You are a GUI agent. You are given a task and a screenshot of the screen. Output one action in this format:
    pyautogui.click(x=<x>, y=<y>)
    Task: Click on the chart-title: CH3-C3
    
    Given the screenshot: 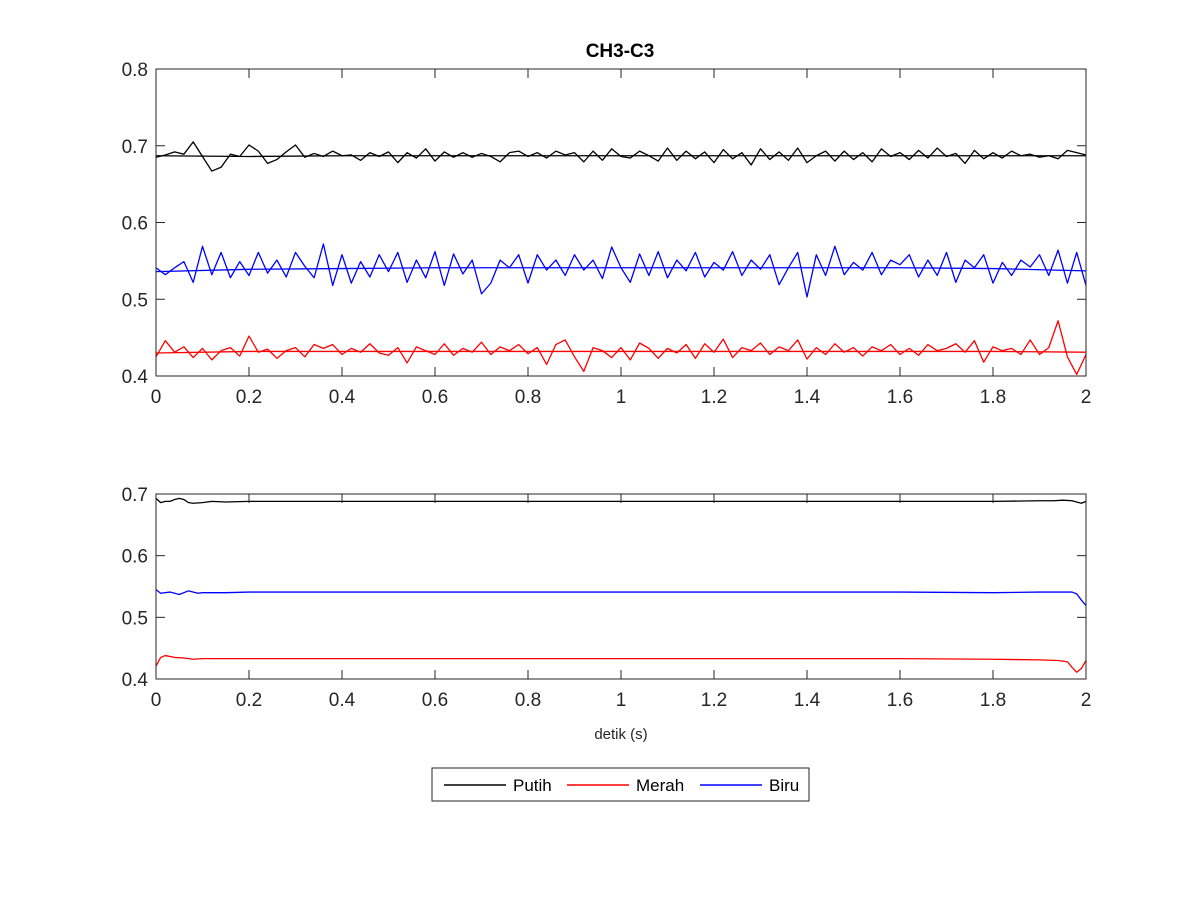 What is the action you would take?
    pyautogui.click(x=620, y=51)
    